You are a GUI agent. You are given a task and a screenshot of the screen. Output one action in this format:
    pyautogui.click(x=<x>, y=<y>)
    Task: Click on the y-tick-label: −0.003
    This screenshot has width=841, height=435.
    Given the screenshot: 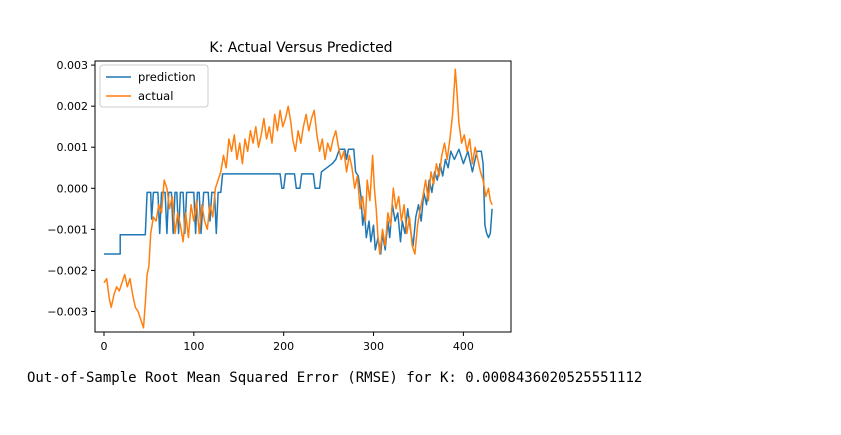 What is the action you would take?
    pyautogui.click(x=67, y=311)
    